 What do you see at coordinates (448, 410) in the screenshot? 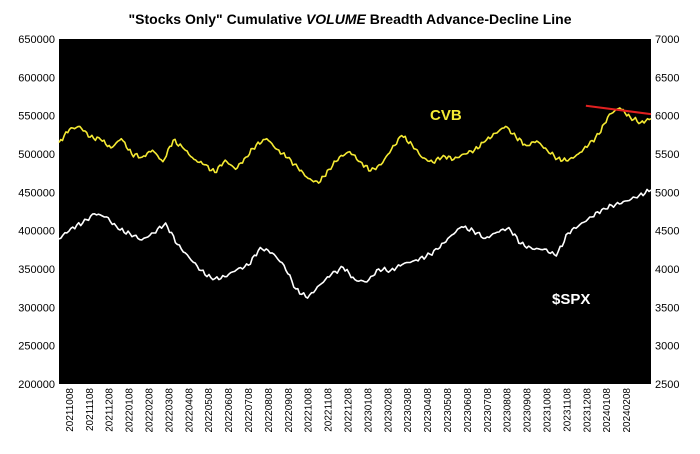
I see `x-axis-tick-label: 20230508` at bounding box center [448, 410].